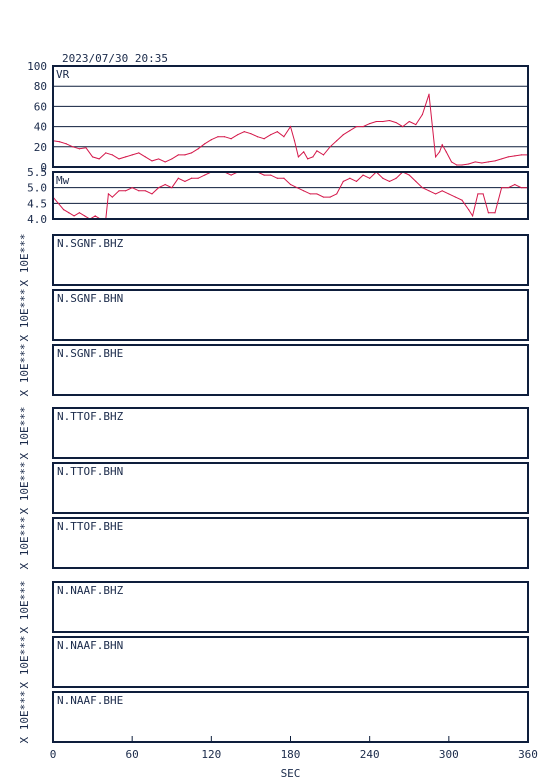  What do you see at coordinates (290, 130) in the screenshot?
I see `vr-series-line` at bounding box center [290, 130].